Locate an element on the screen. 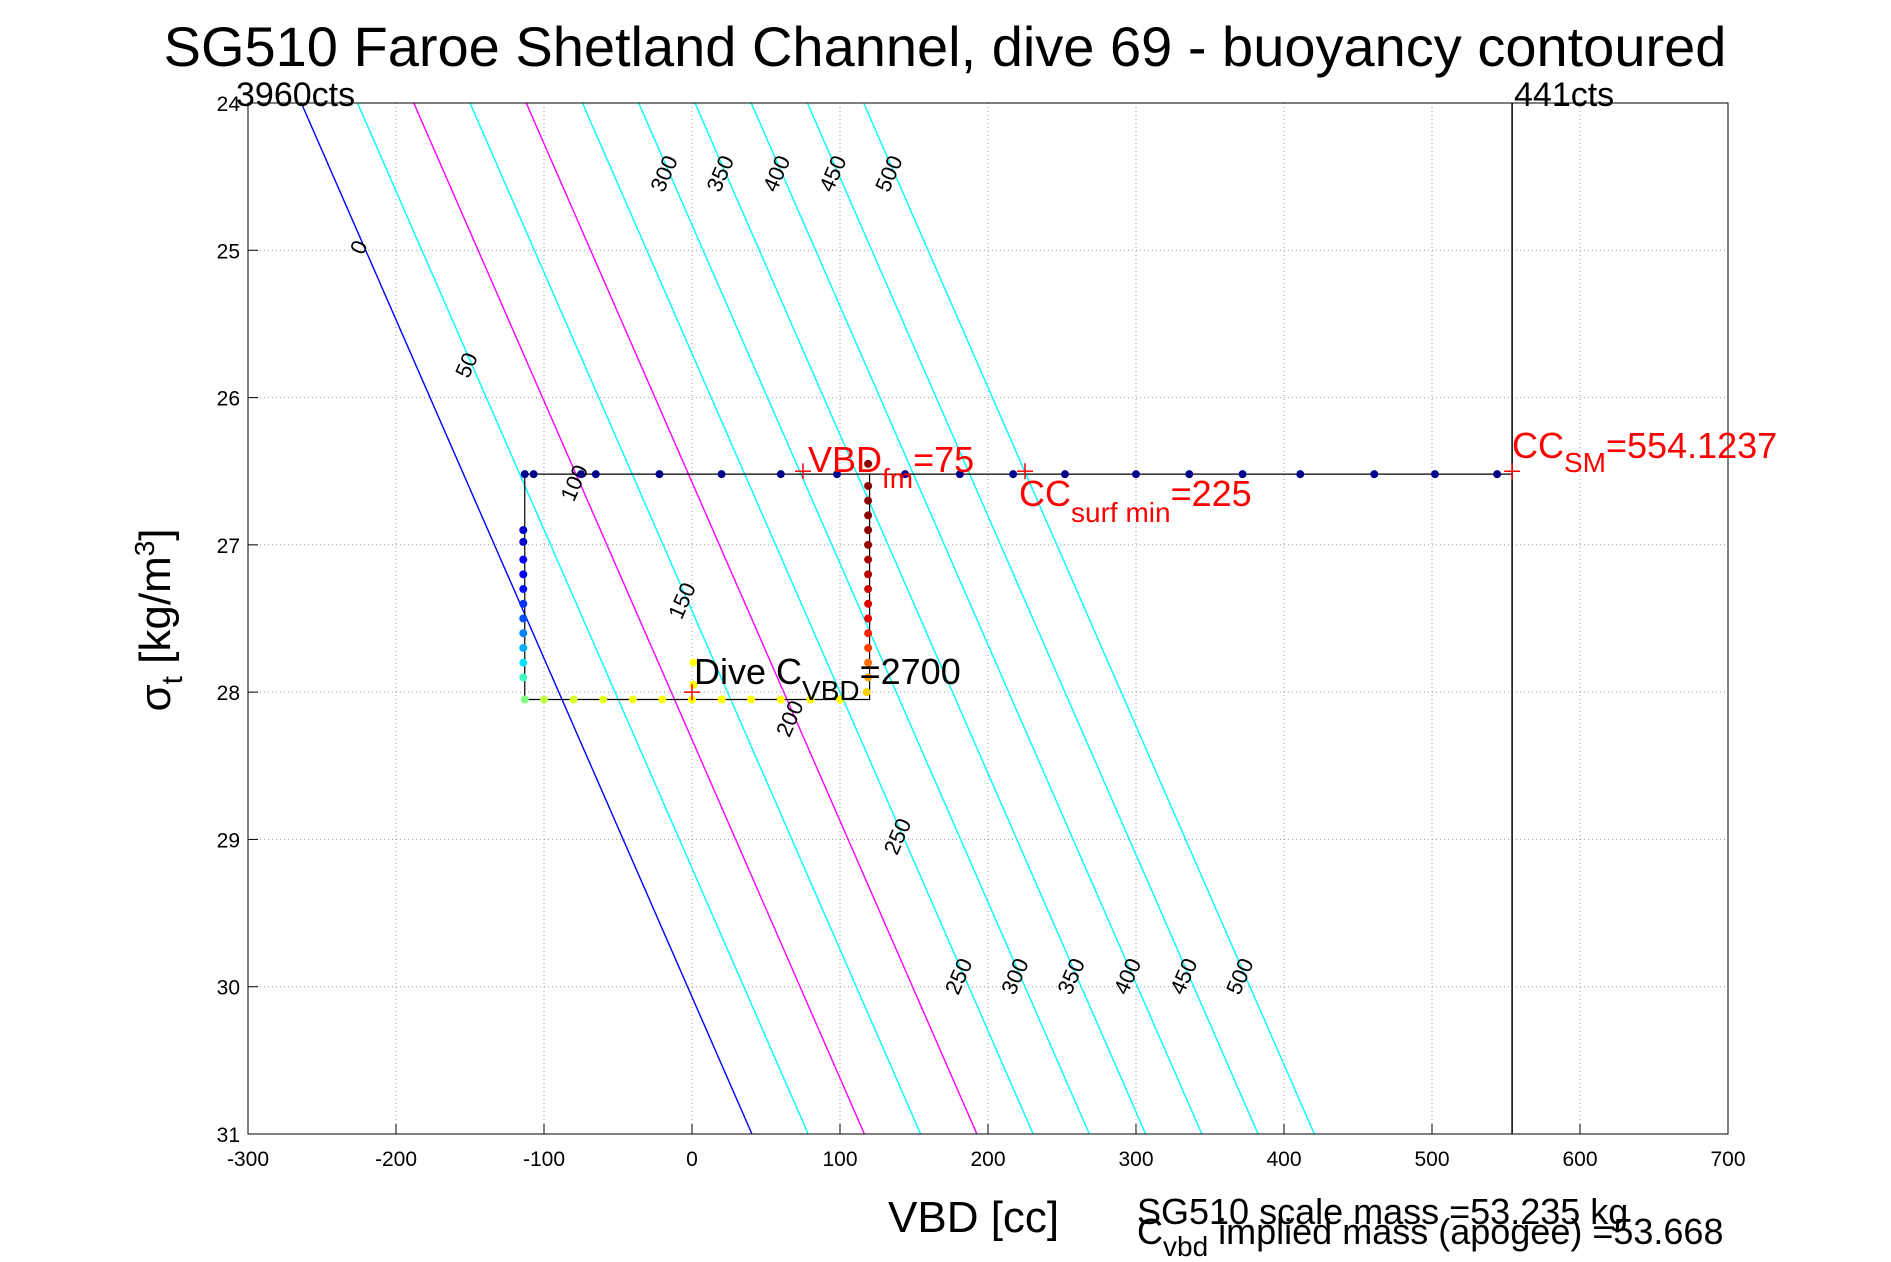  cc-sm-sub: SM is located at coordinates (1585, 462).